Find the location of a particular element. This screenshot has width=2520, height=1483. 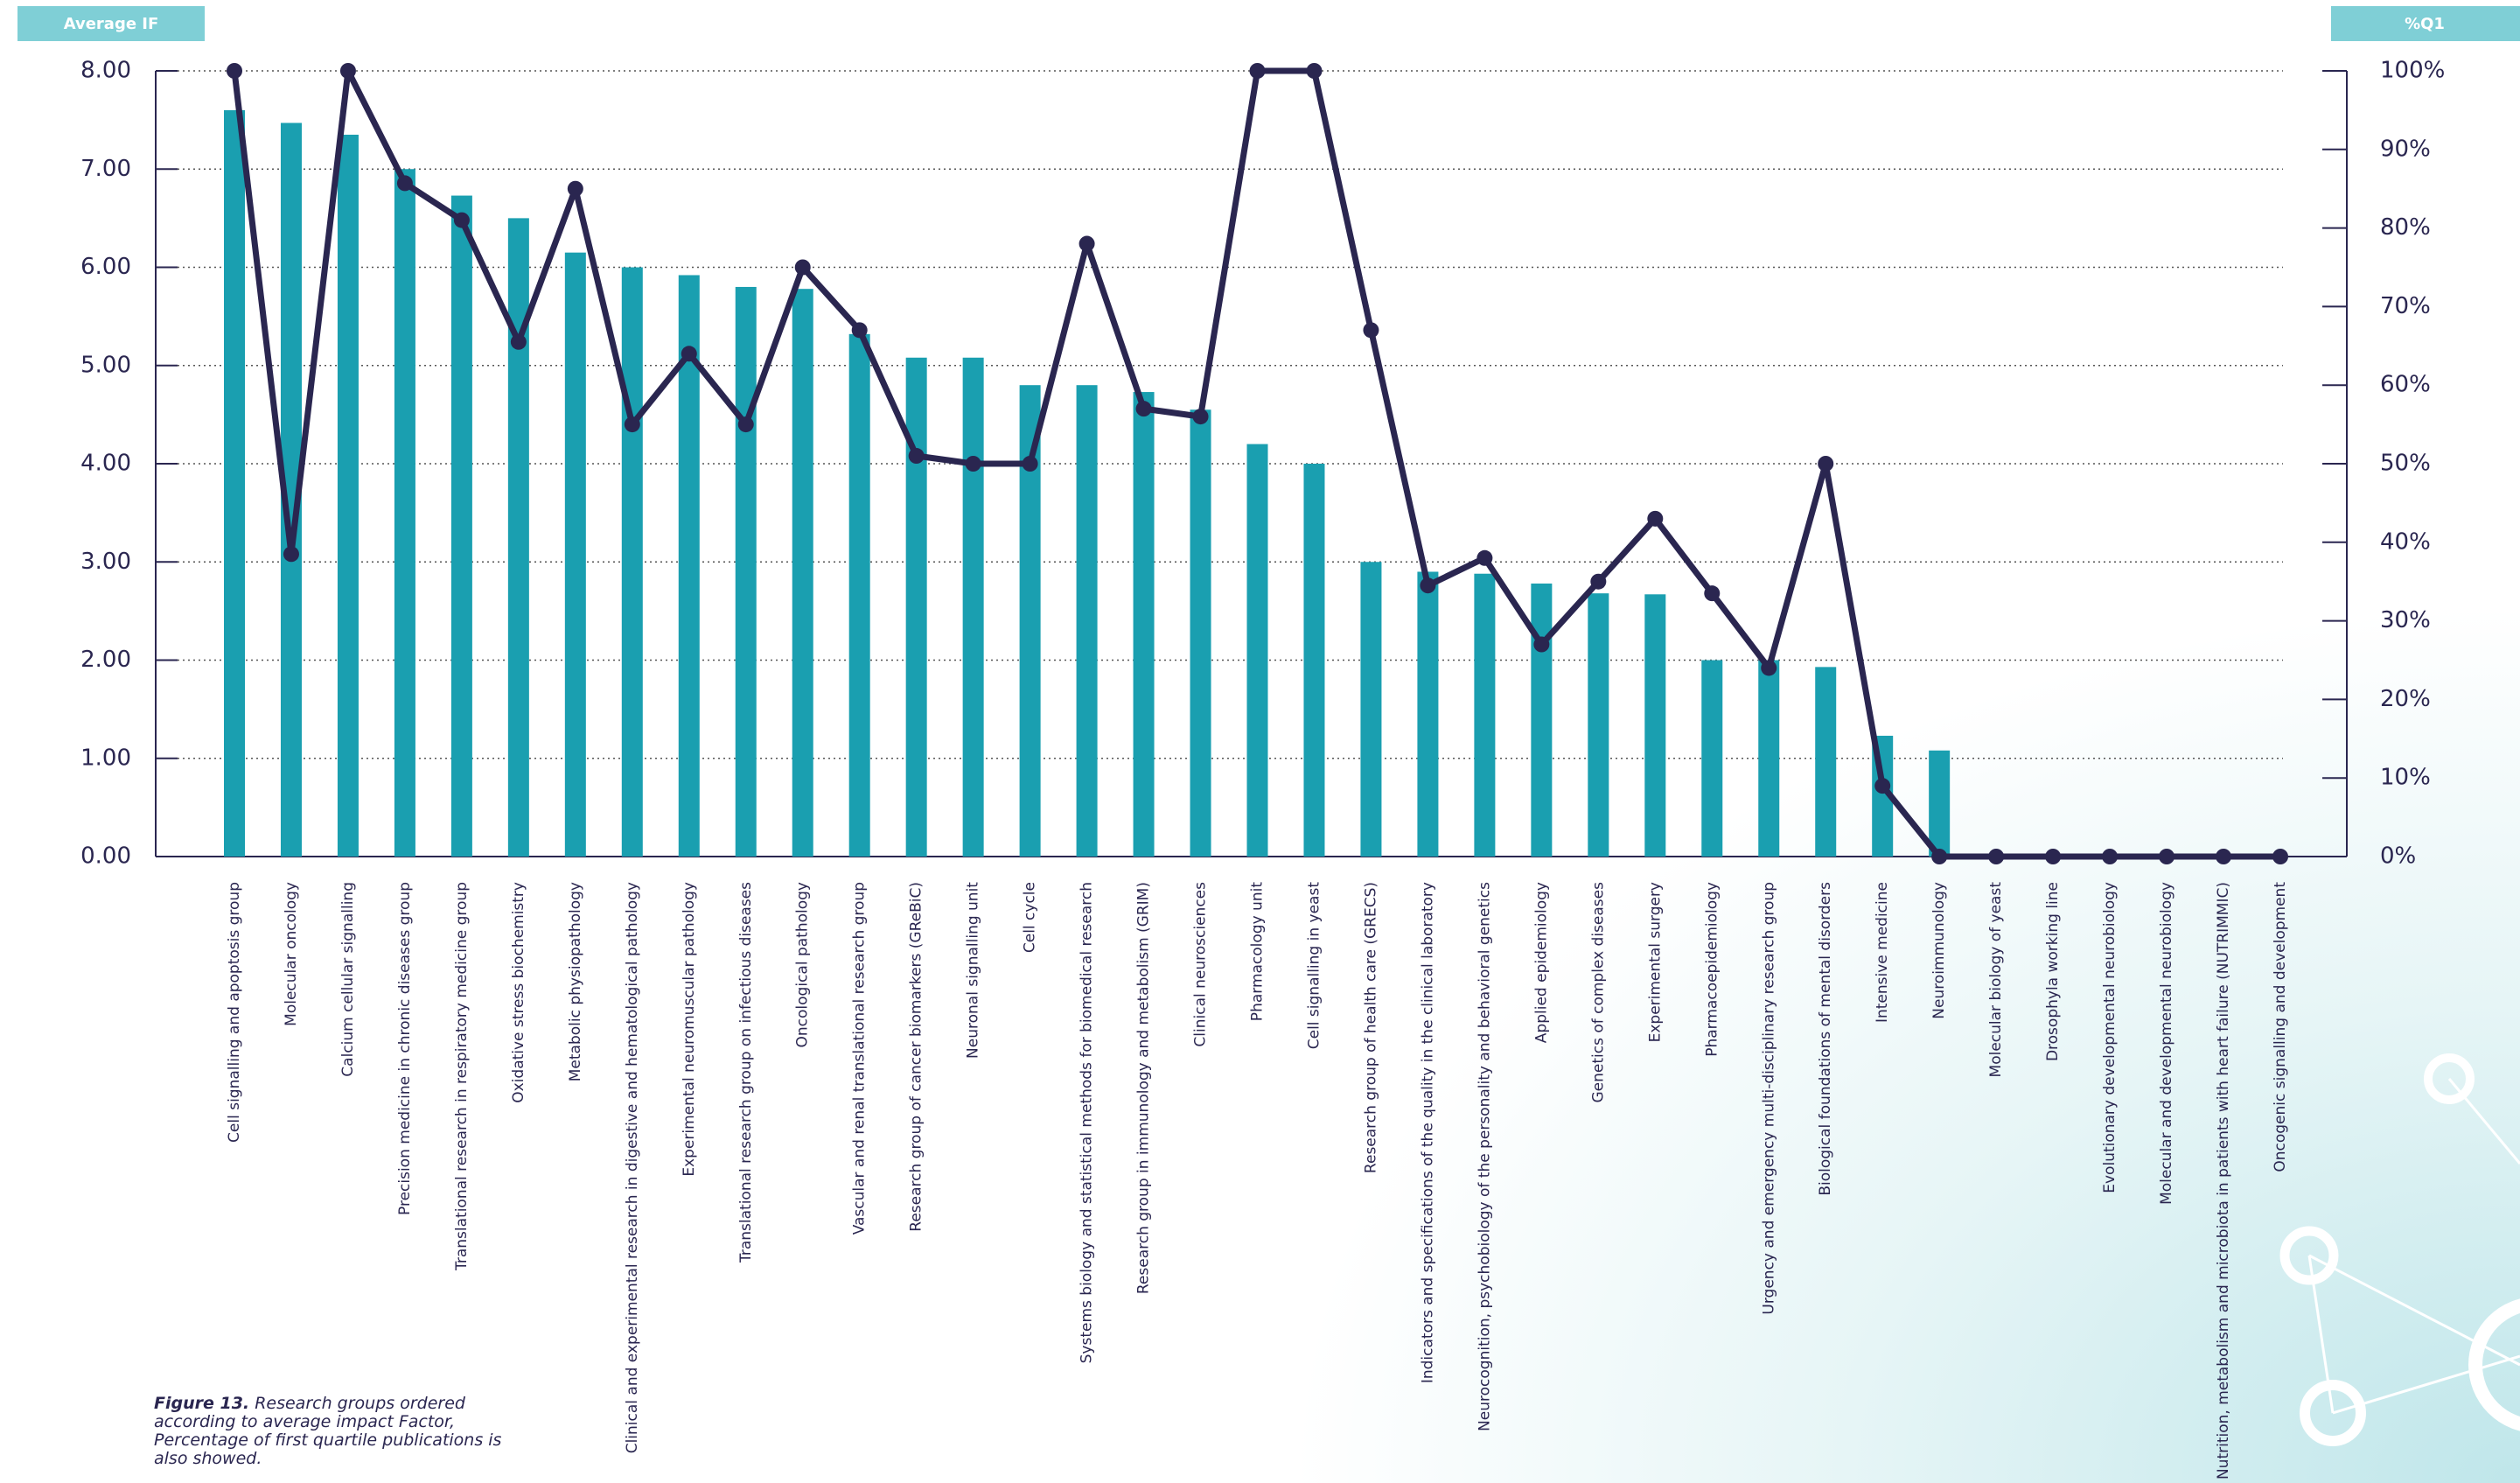

x-tick-label: Molecular oncology is located at coordinates (291, 954).